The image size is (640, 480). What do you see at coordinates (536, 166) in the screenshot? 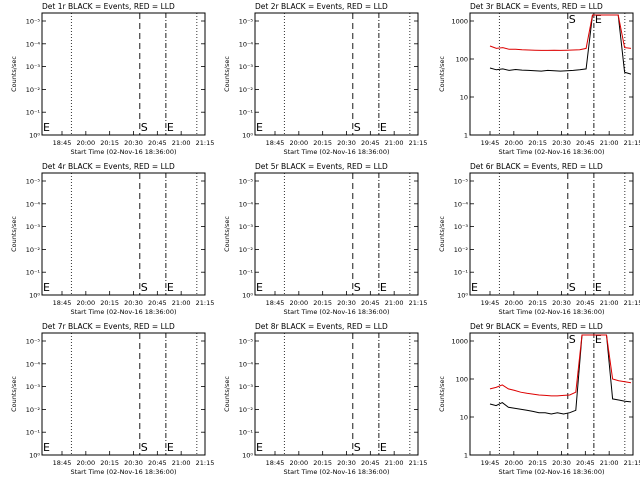
I see `panel-title: Det 6r BLACK = Events, RED = LLD` at bounding box center [536, 166].